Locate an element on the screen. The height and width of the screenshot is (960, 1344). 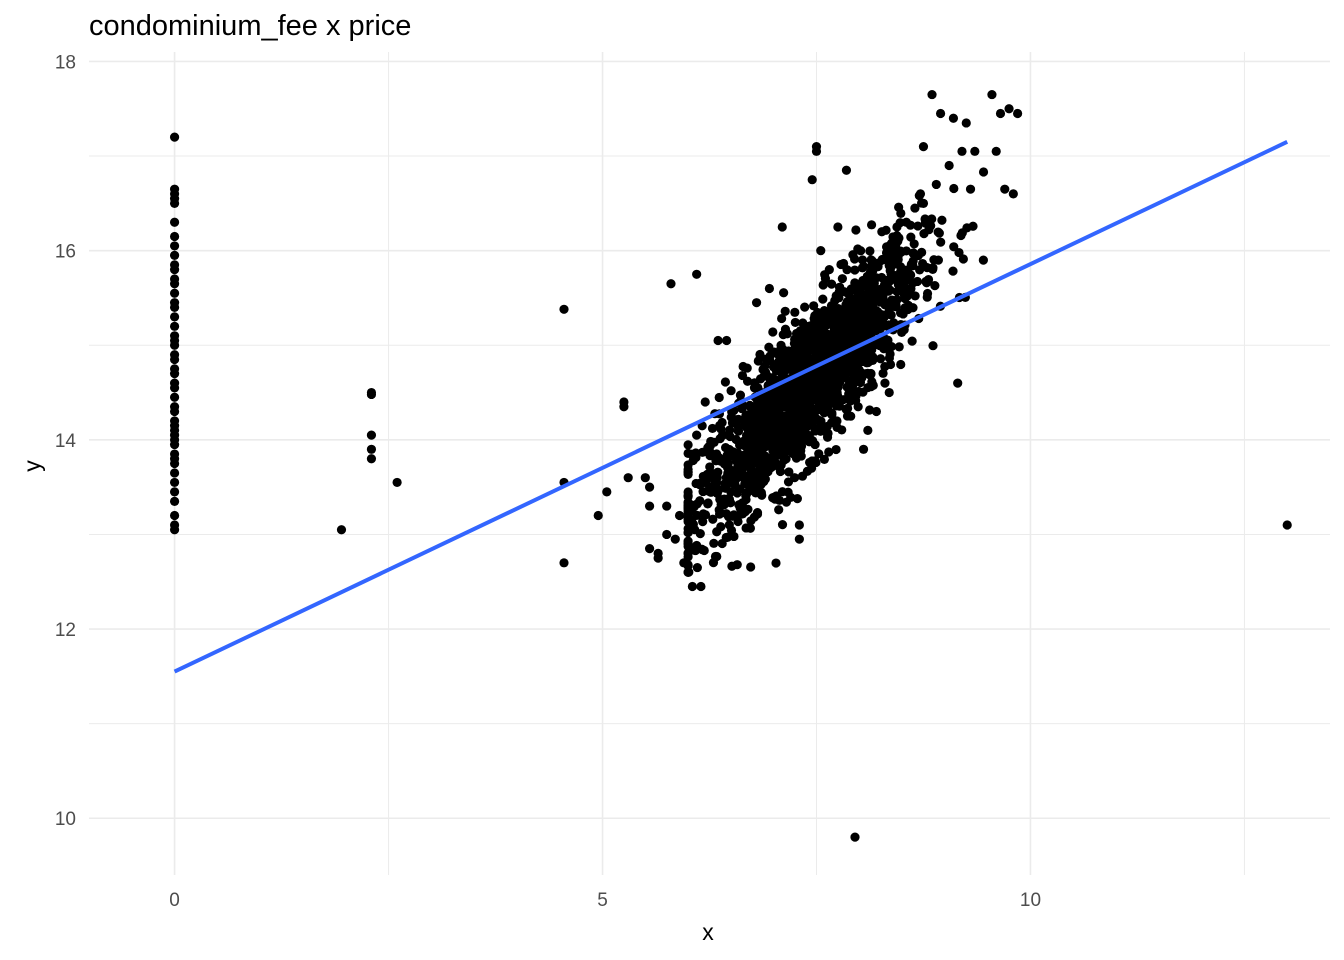
chart-title: condominium_fee x price is located at coordinates (250, 26).